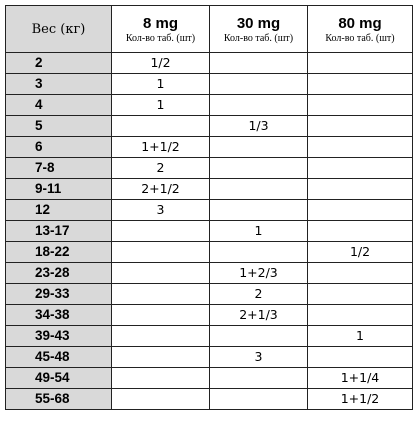 Image resolution: width=415 pixels, height=423 pixels. What do you see at coordinates (58, 63) in the screenshot?
I see `weight-cell: 2` at bounding box center [58, 63].